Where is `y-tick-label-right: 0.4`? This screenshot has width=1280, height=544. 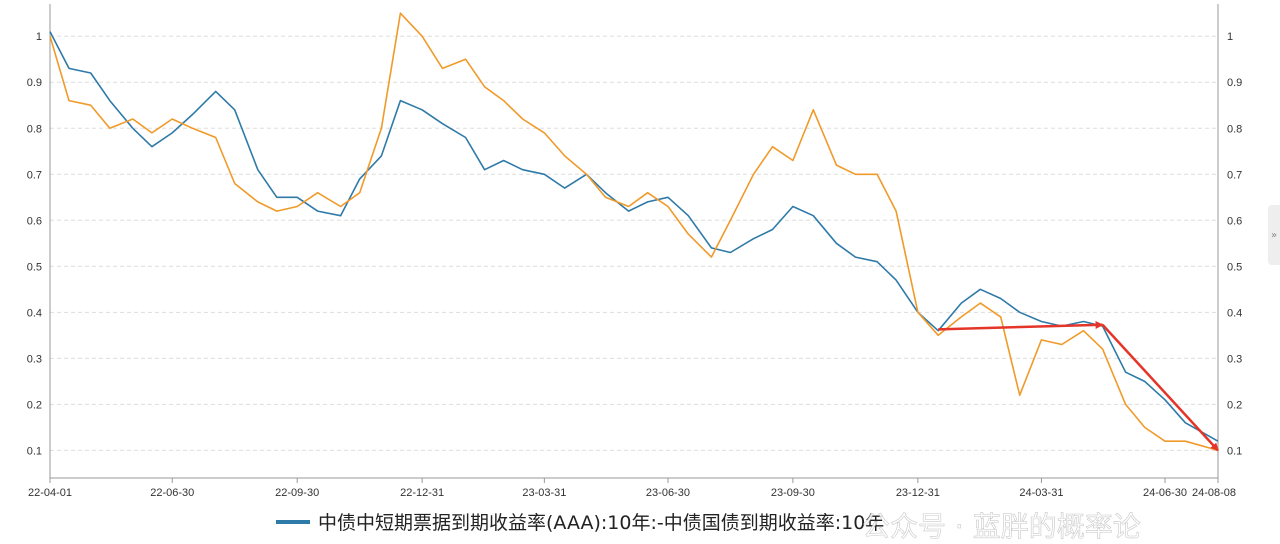 y-tick-label-right: 0.4 is located at coordinates (1234, 313).